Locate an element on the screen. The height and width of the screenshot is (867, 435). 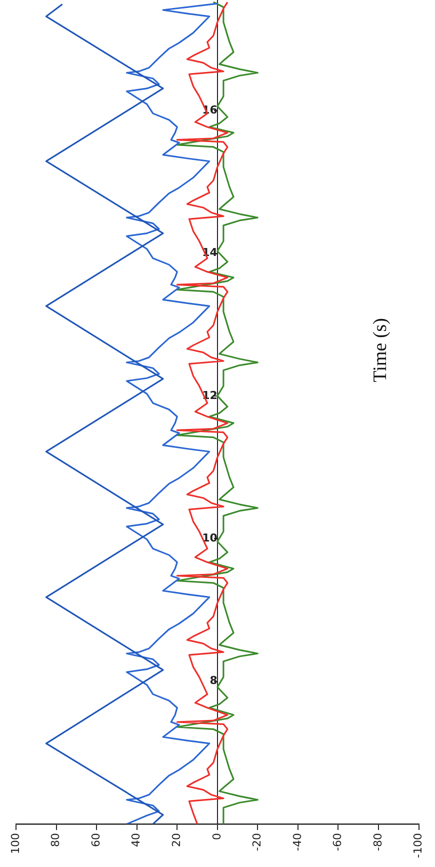
x-tick-label: -80 is located at coordinates (377, 842).